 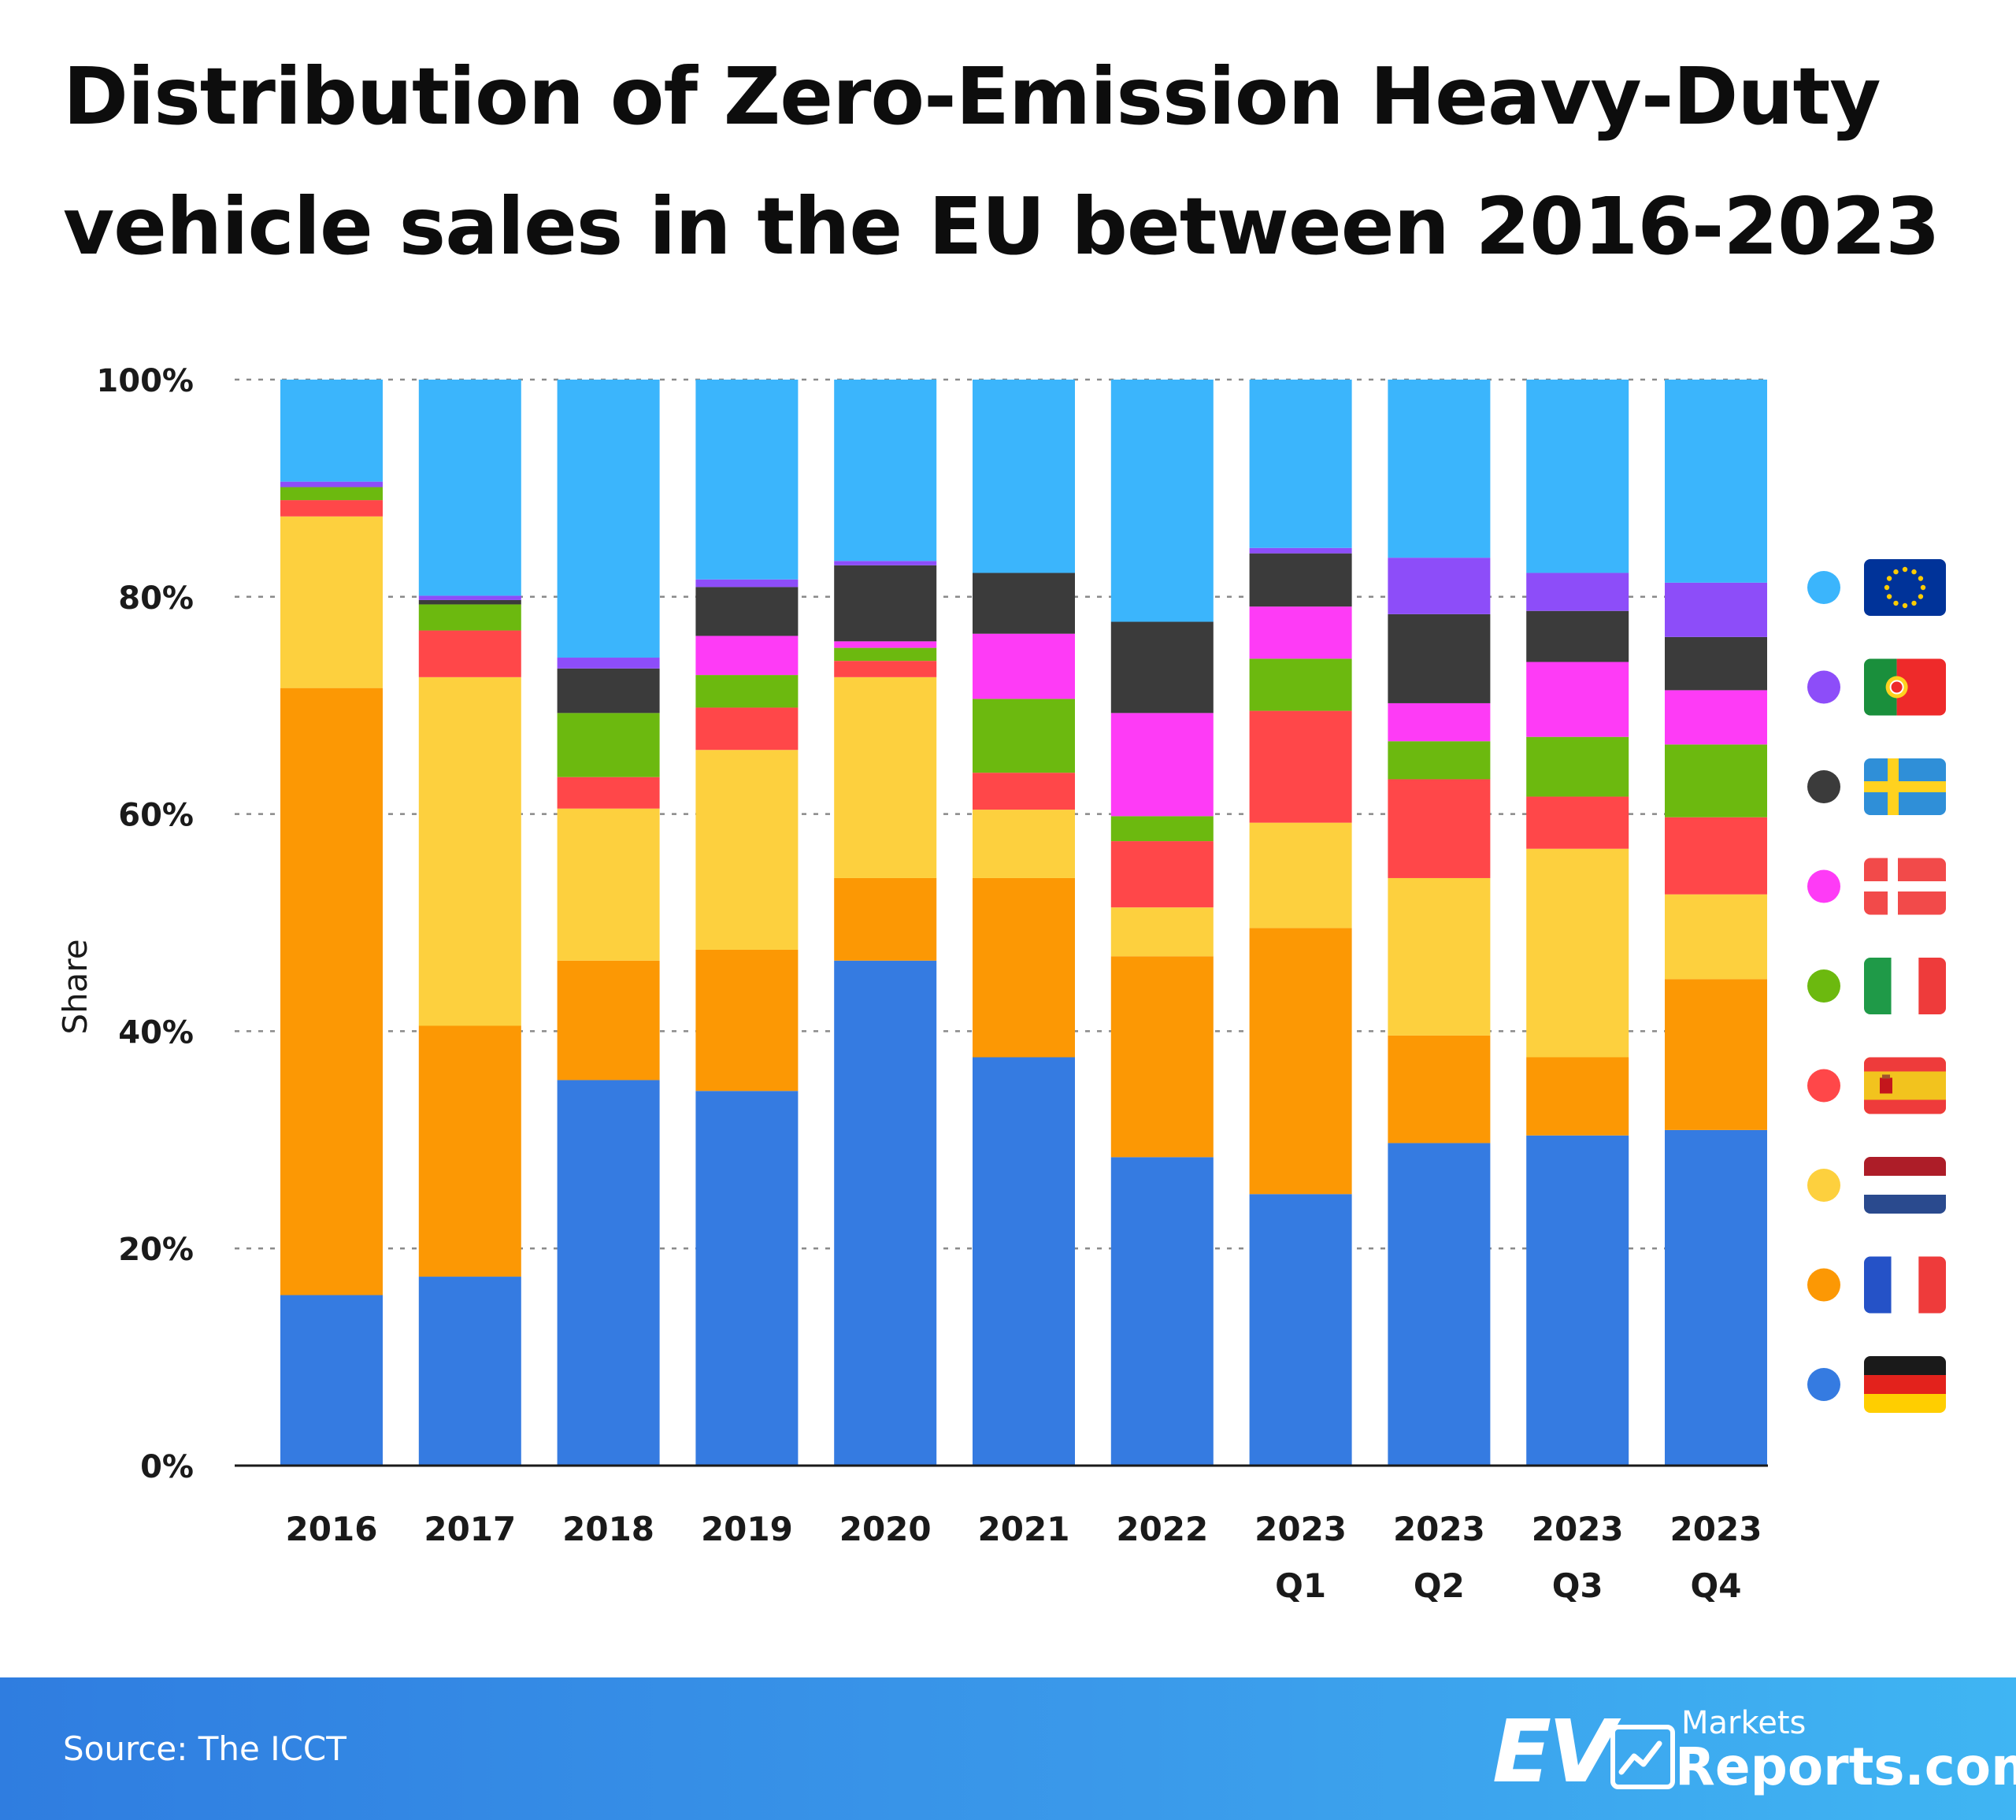 I want to click on x-tick-label: 2019, so click(x=747, y=1529).